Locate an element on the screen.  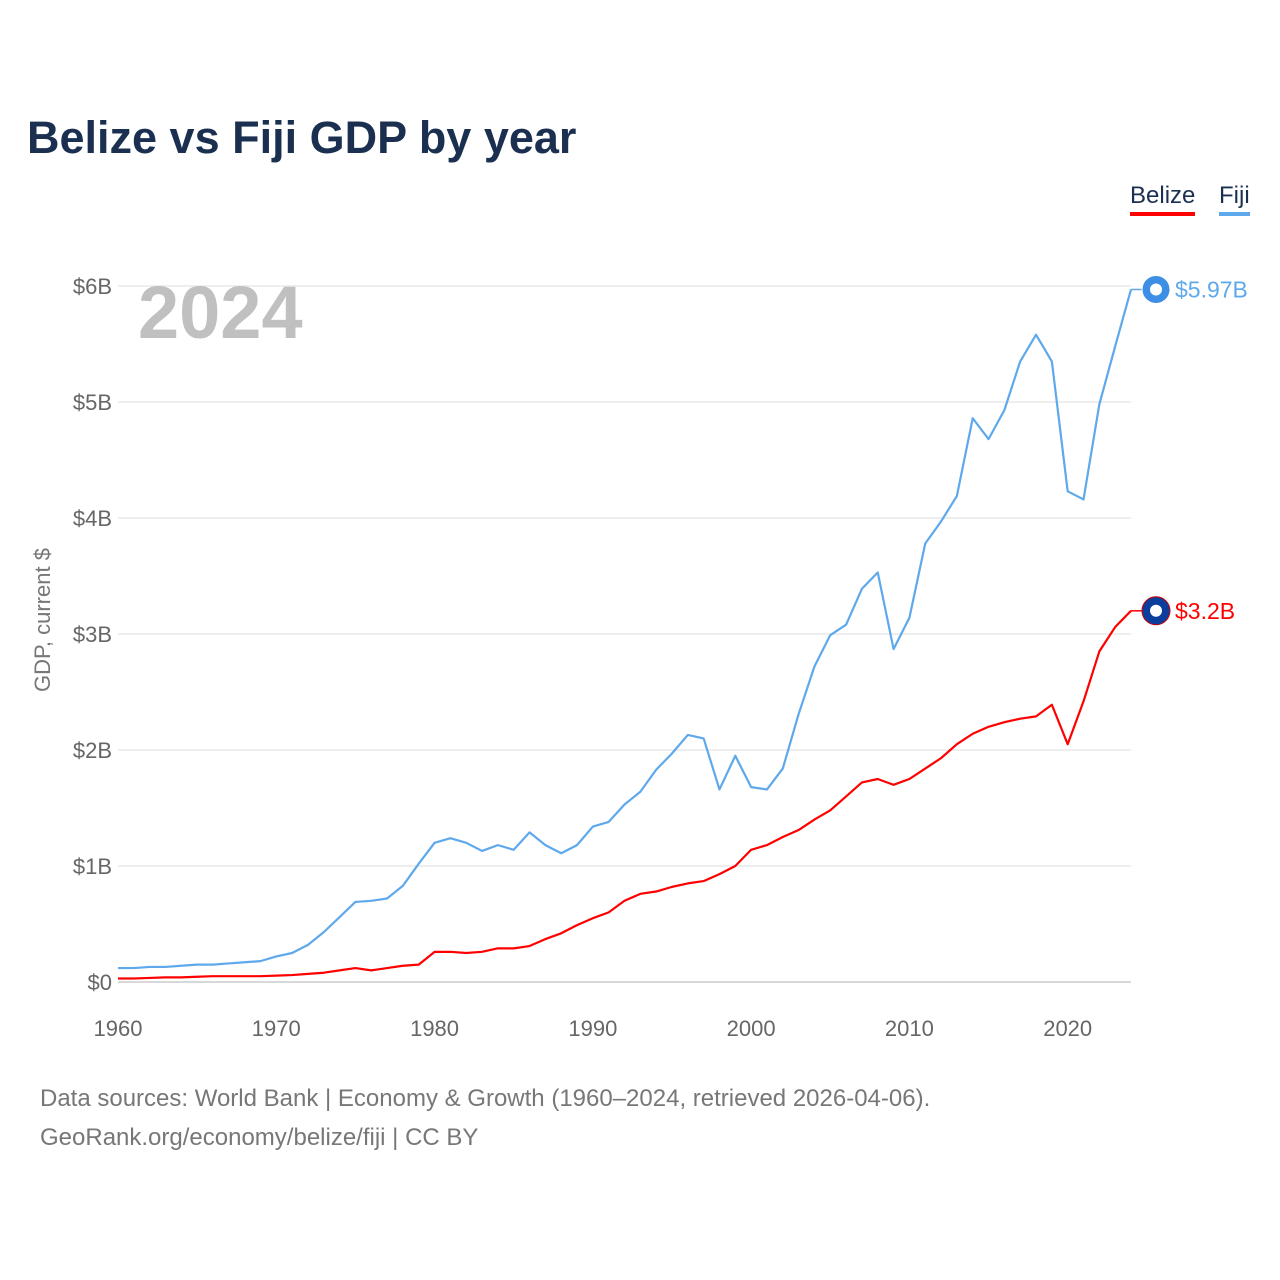
flag-emblem-fiji is located at coordinates (1156, 289).